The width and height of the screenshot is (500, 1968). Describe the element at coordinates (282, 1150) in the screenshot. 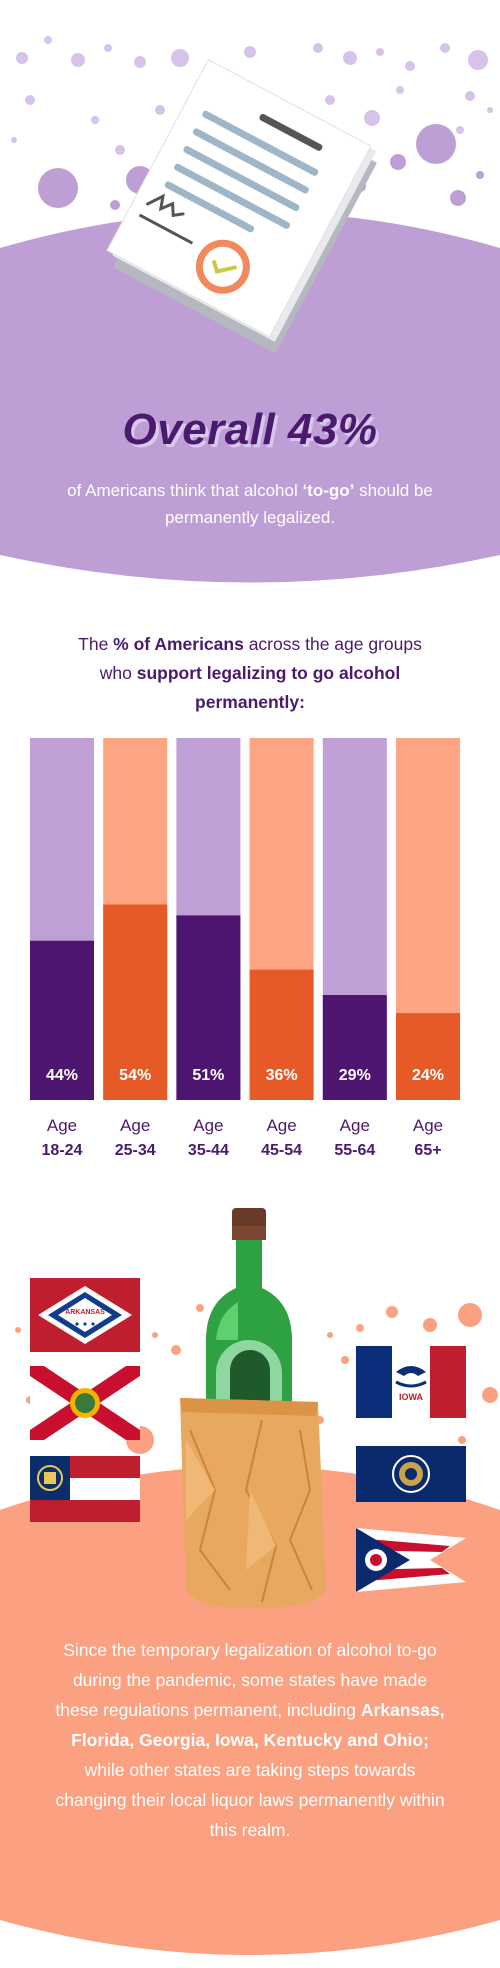

I see `x-tick-range: 45-54` at that location.